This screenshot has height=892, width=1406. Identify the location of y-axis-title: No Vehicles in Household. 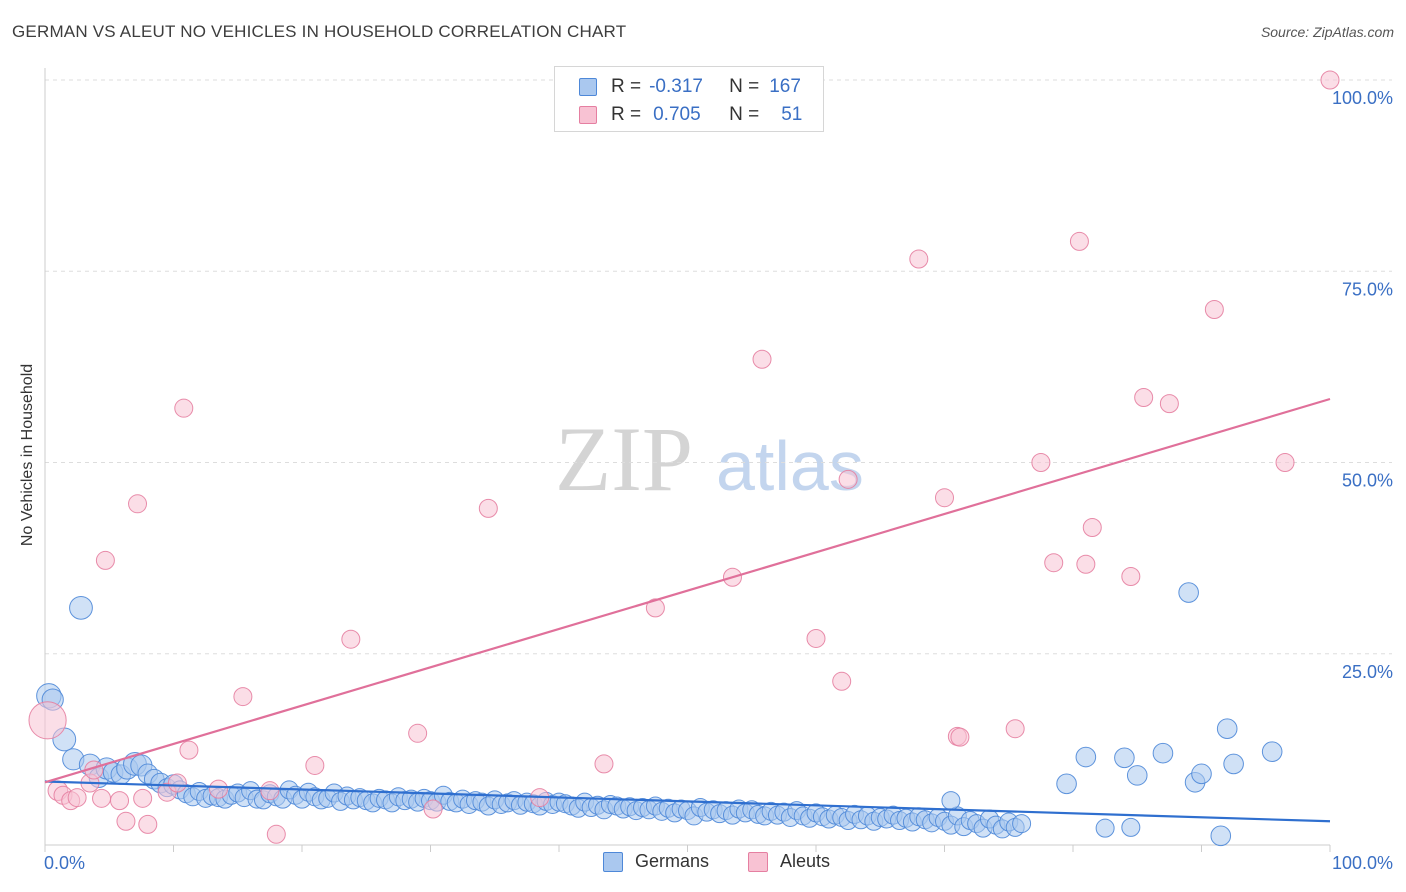
(27, 455).